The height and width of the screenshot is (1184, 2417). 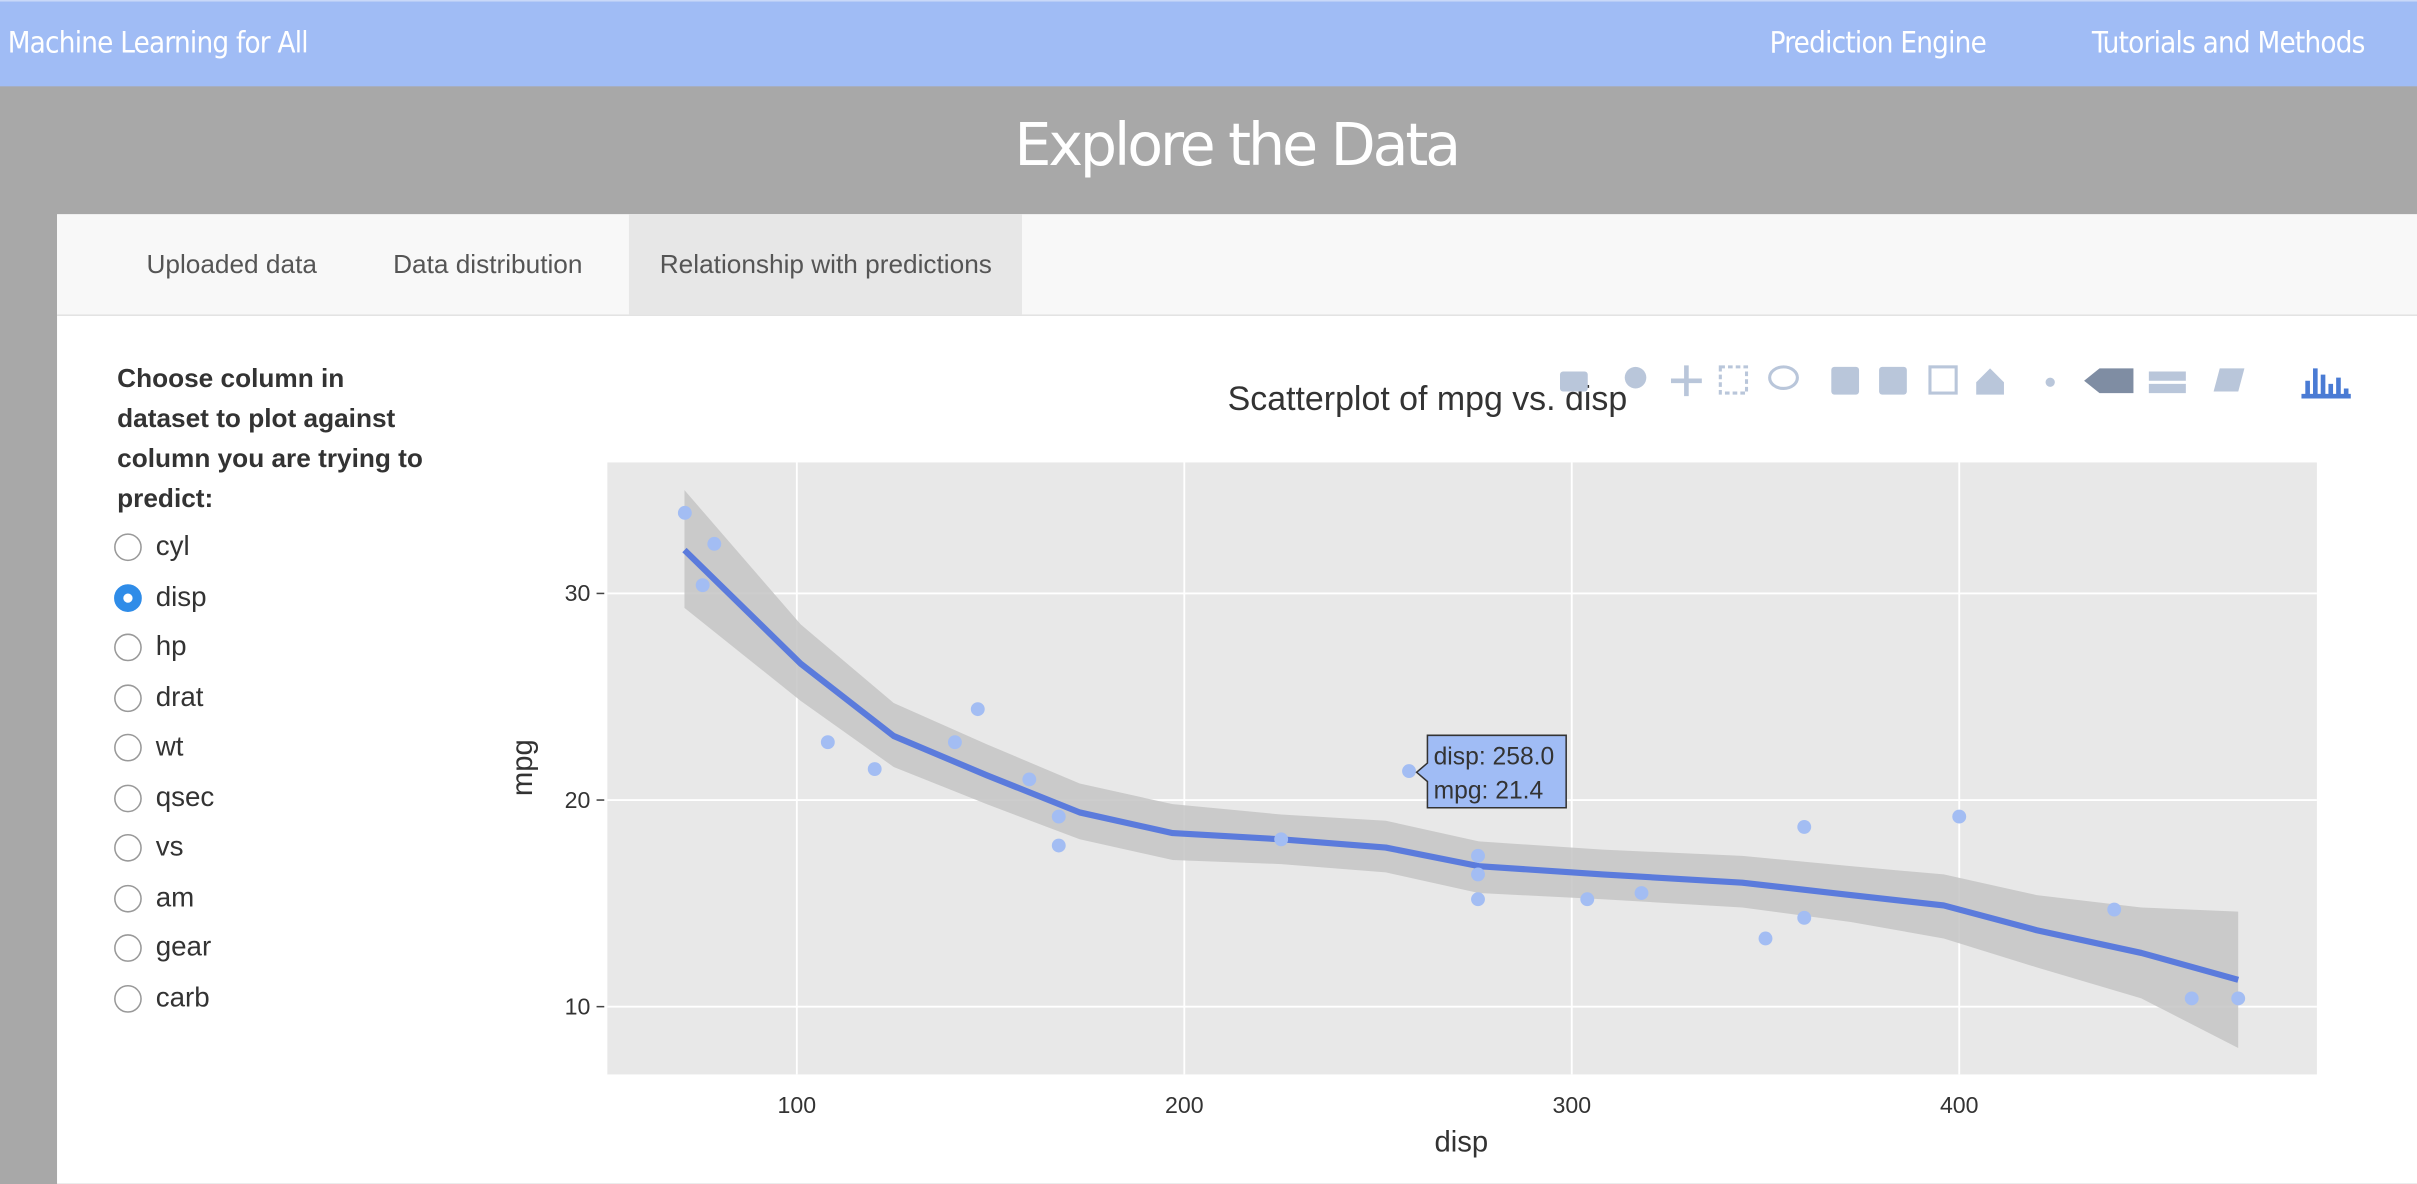 What do you see at coordinates (578, 1006) in the screenshot?
I see `y-tick-label: 10` at bounding box center [578, 1006].